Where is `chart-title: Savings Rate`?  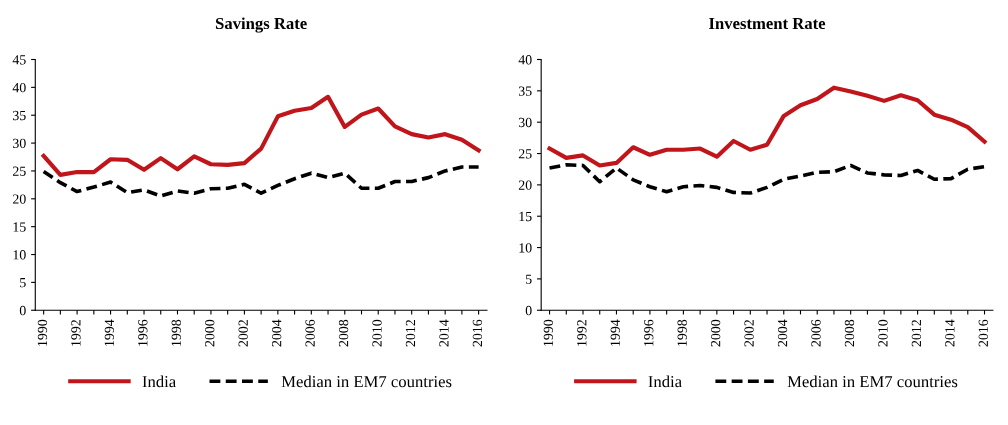 chart-title: Savings Rate is located at coordinates (261, 25).